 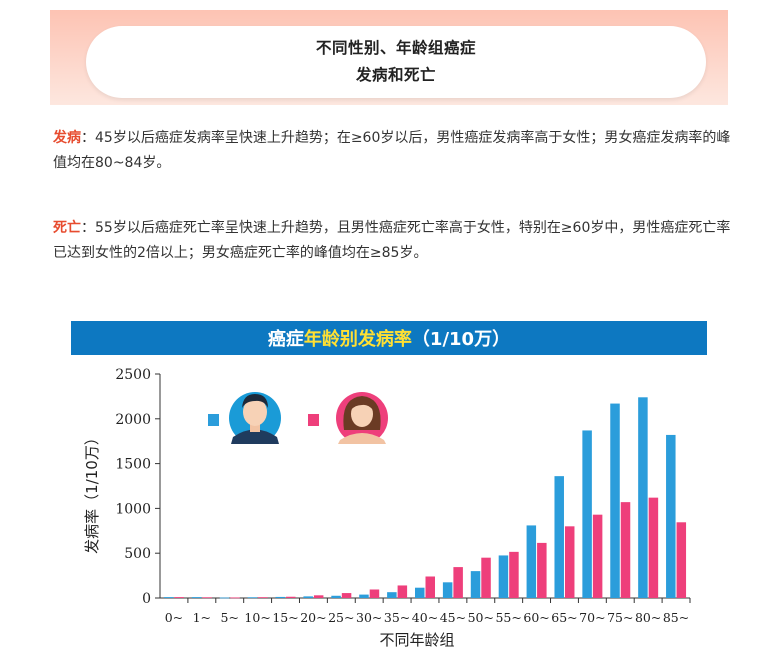 What do you see at coordinates (133, 509) in the screenshot?
I see `y-tick-label: 1000` at bounding box center [133, 509].